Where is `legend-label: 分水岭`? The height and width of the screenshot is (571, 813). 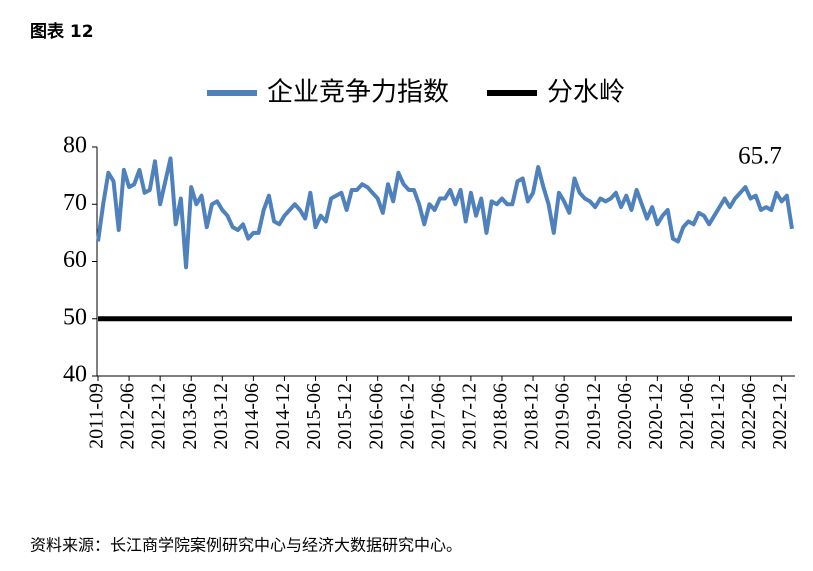 legend-label: 分水岭 is located at coordinates (586, 93).